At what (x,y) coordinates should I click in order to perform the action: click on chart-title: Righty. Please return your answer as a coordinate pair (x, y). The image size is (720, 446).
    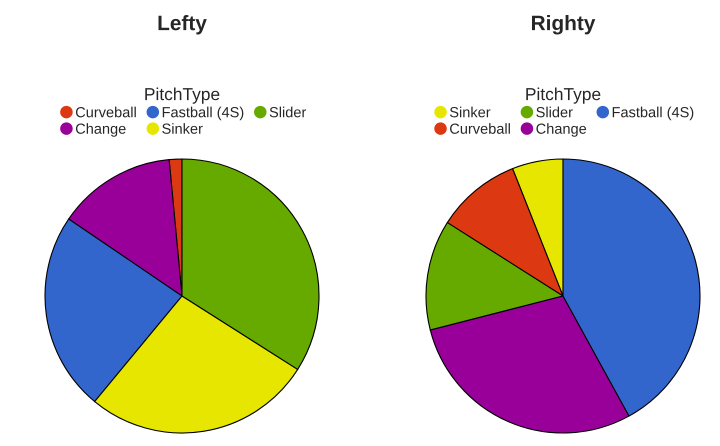
    Looking at the image, I should click on (564, 24).